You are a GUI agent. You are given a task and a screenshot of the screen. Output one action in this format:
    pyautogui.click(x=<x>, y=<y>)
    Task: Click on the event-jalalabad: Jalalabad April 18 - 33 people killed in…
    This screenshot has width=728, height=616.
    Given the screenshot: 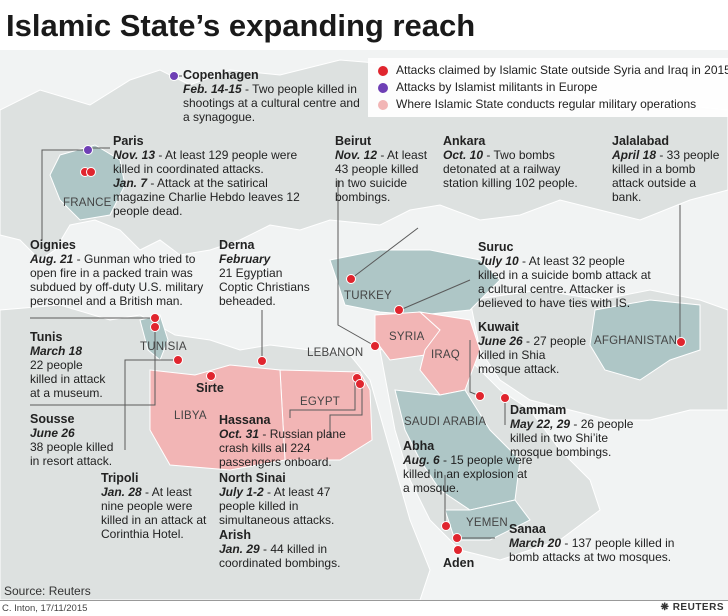 What is the action you would take?
    pyautogui.click(x=668, y=169)
    